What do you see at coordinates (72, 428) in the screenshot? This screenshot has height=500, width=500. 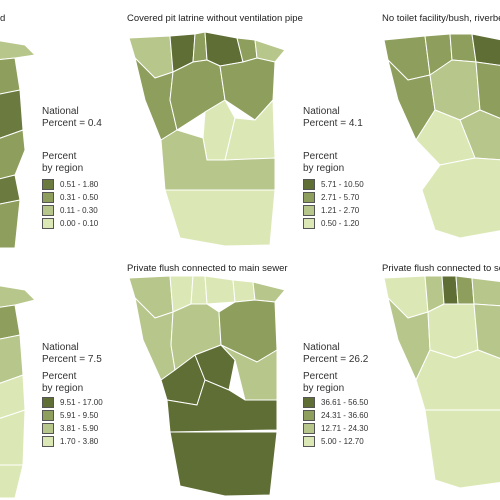 I see `legend-row: 3.81 - 5.90` at bounding box center [72, 428].